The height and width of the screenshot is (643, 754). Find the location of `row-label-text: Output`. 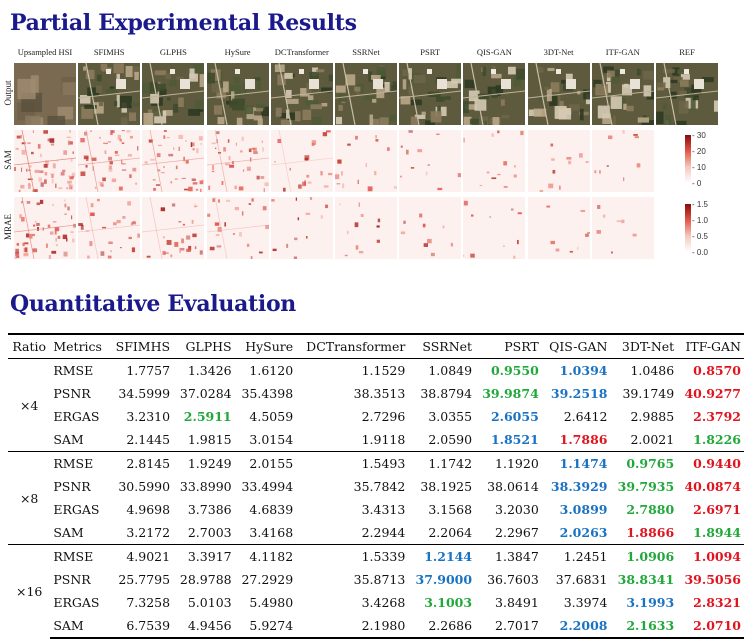

row-label-text: Output is located at coordinates (8, 93).